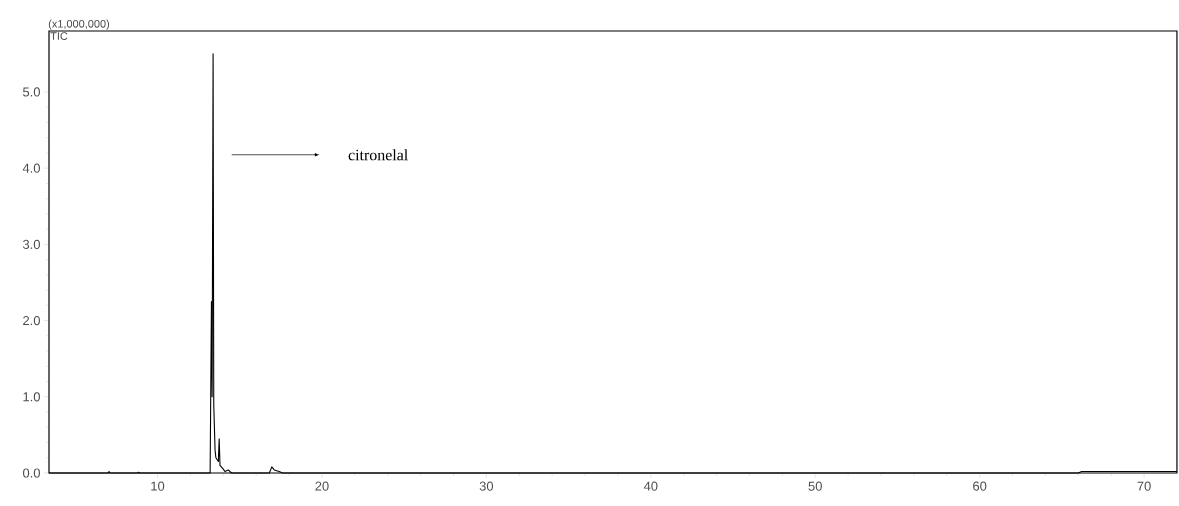  Describe the element at coordinates (31, 92) in the screenshot. I see `y-tick-label: 5.0` at that location.